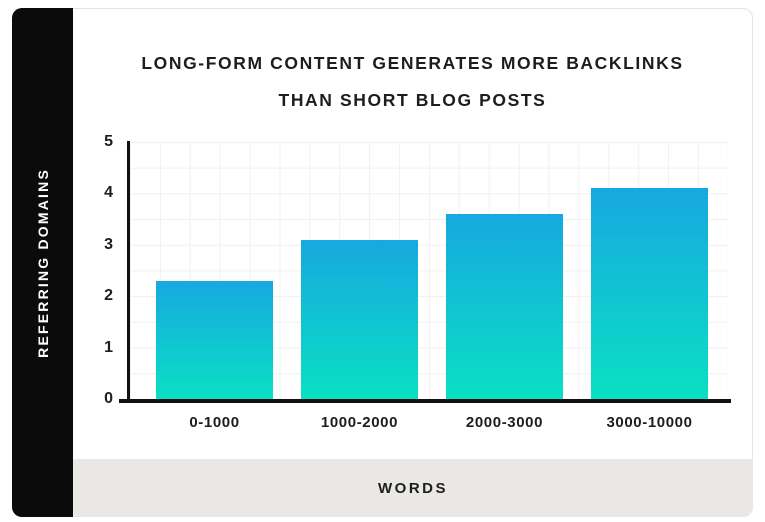  I want to click on y-tick-label-3: 3, so click(108, 244).